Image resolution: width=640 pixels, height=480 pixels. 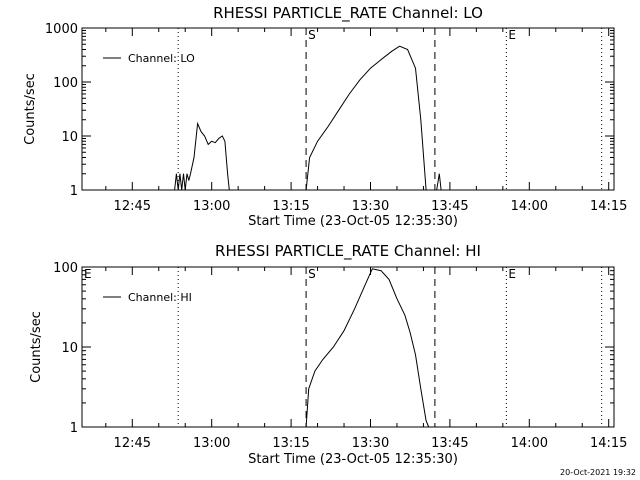 I want to click on footer-timestamp: 20-Oct-2021 19:32, so click(x=598, y=472).